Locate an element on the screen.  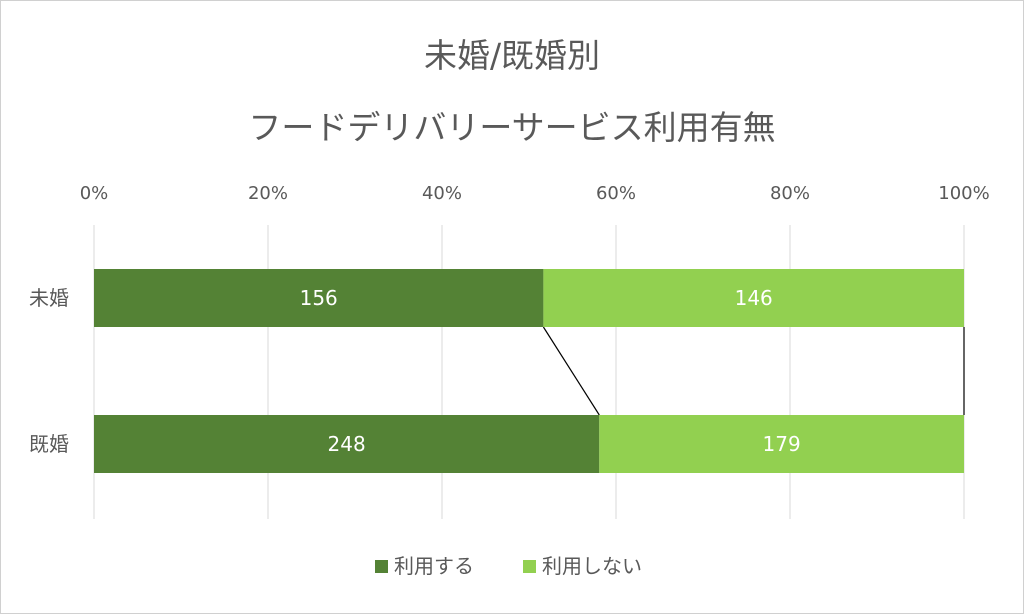
data-label: 146 is located at coordinates (754, 298).